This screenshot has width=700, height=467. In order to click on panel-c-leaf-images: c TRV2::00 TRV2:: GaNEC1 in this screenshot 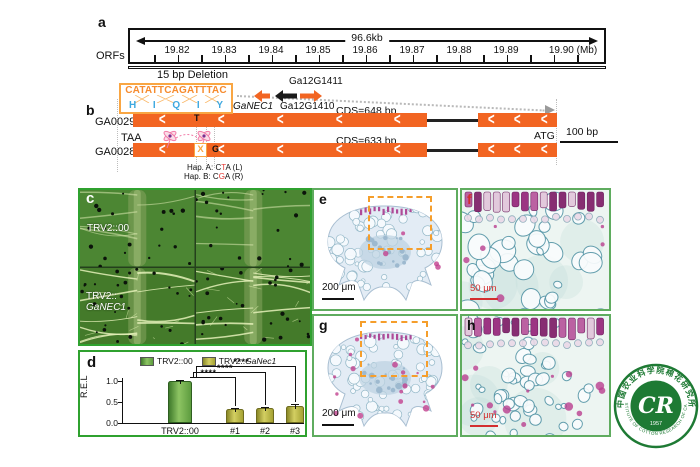, I will do `click(195, 267)`.